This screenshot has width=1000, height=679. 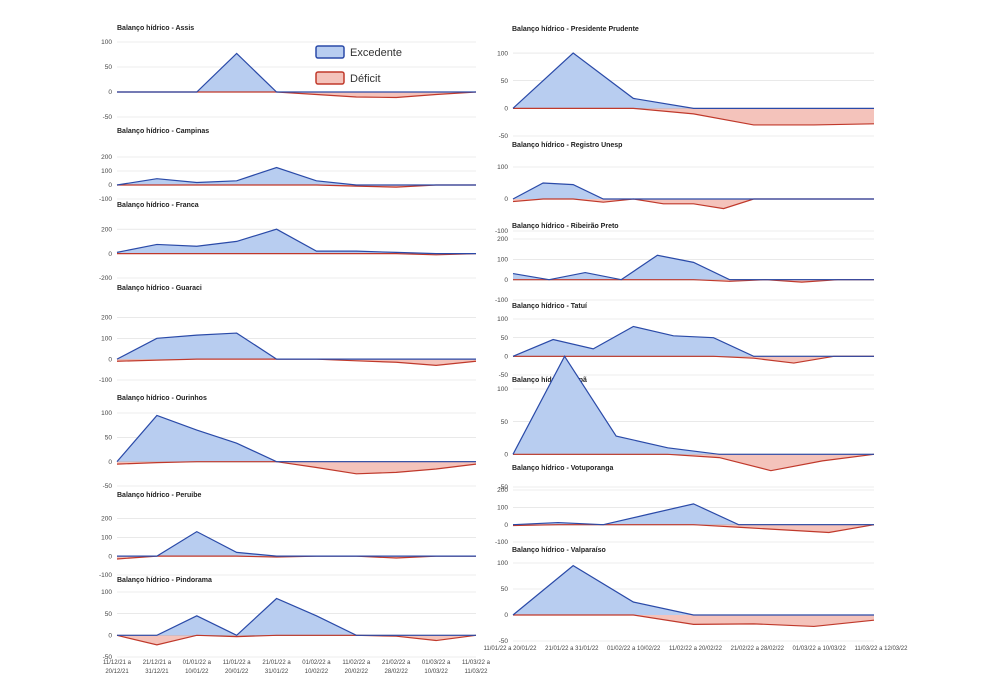 I want to click on legend-deficit-swatch, so click(x=330, y=78).